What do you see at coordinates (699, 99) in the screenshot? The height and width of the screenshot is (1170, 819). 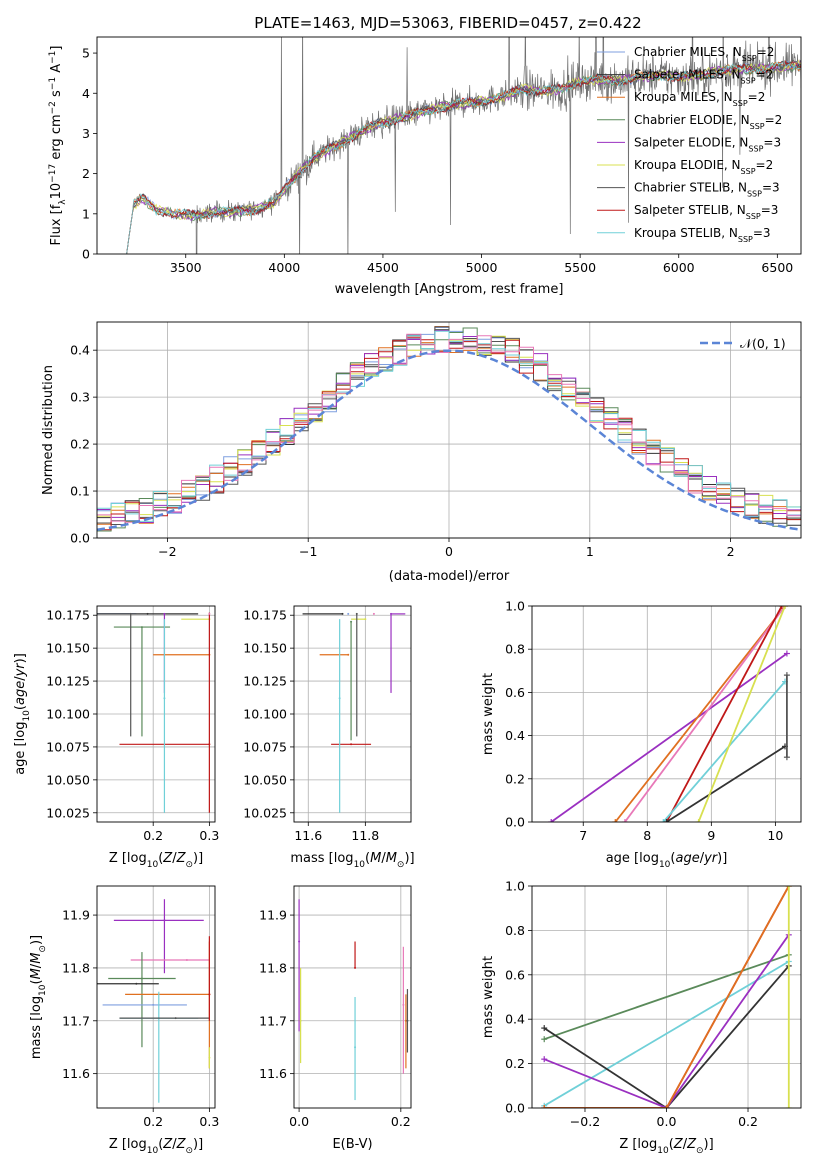 I see `legend-label: Kroupa MILES, NSSP=2` at bounding box center [699, 99].